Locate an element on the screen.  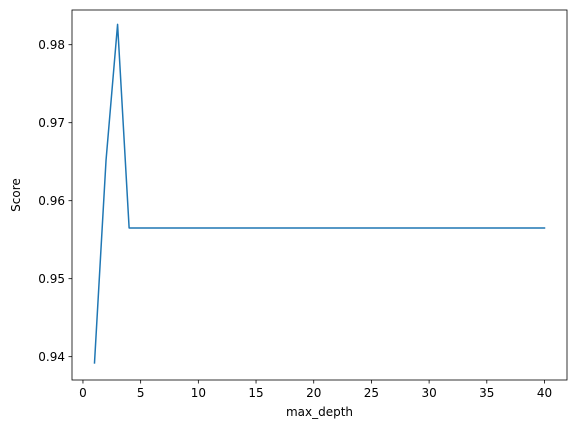
y-tick-label: 0.95 is located at coordinates (51, 279).